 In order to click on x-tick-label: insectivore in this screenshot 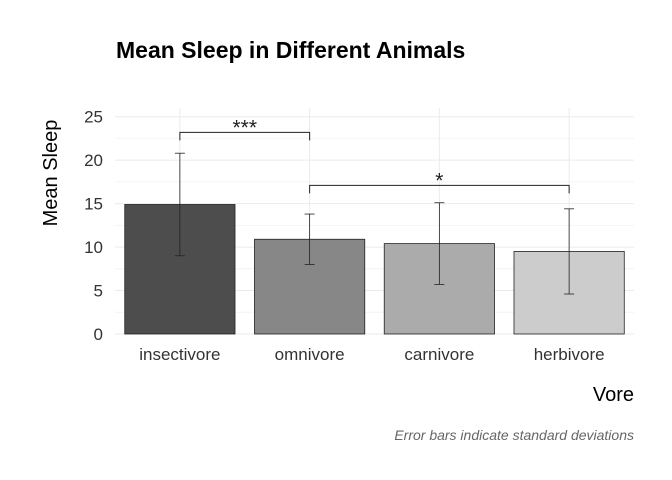, I will do `click(179, 354)`.